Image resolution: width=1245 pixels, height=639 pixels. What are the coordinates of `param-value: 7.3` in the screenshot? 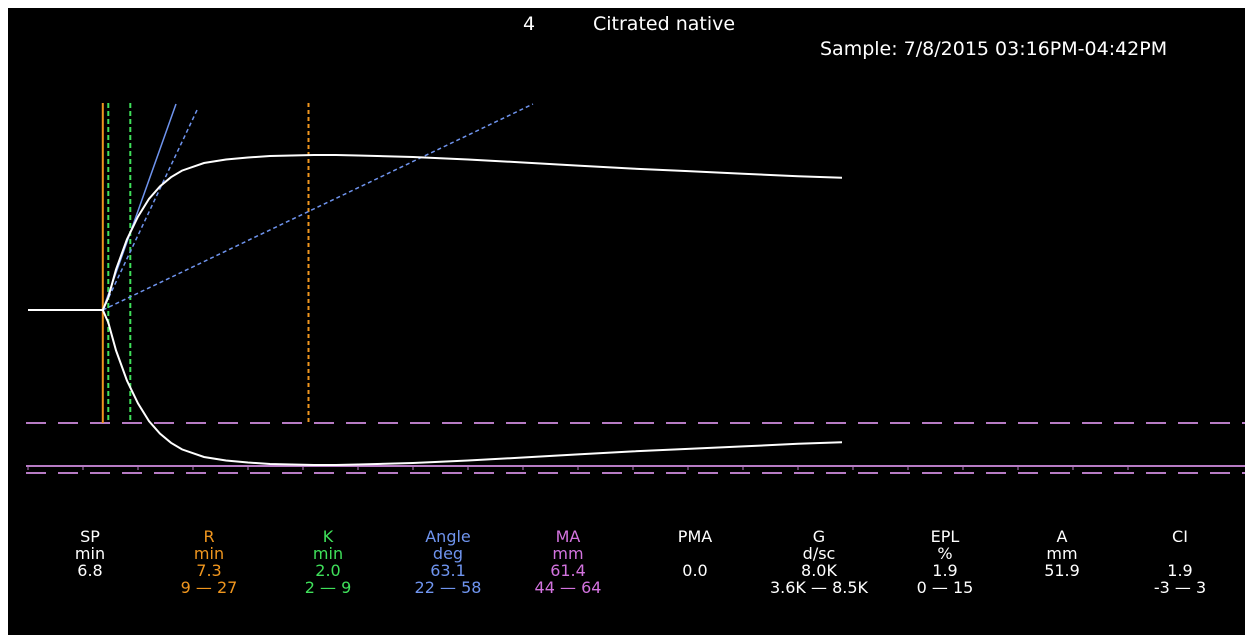 It's located at (209, 570).